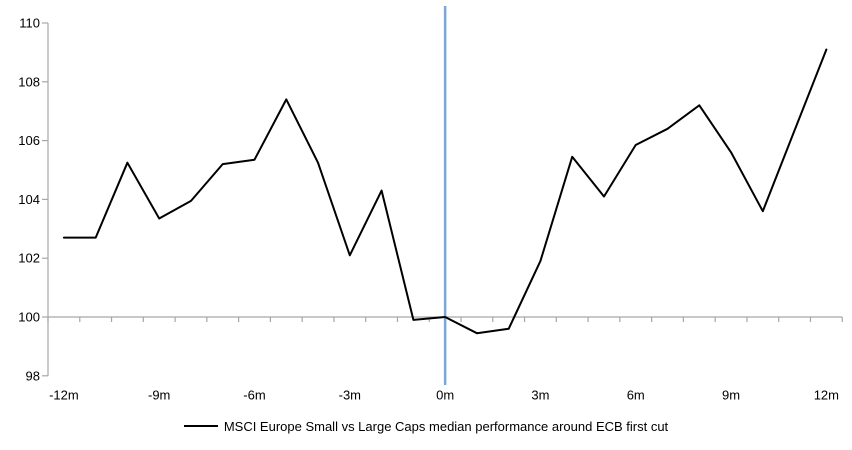 This screenshot has width=852, height=450. What do you see at coordinates (159, 395) in the screenshot?
I see `x-axis-label: -9m` at bounding box center [159, 395].